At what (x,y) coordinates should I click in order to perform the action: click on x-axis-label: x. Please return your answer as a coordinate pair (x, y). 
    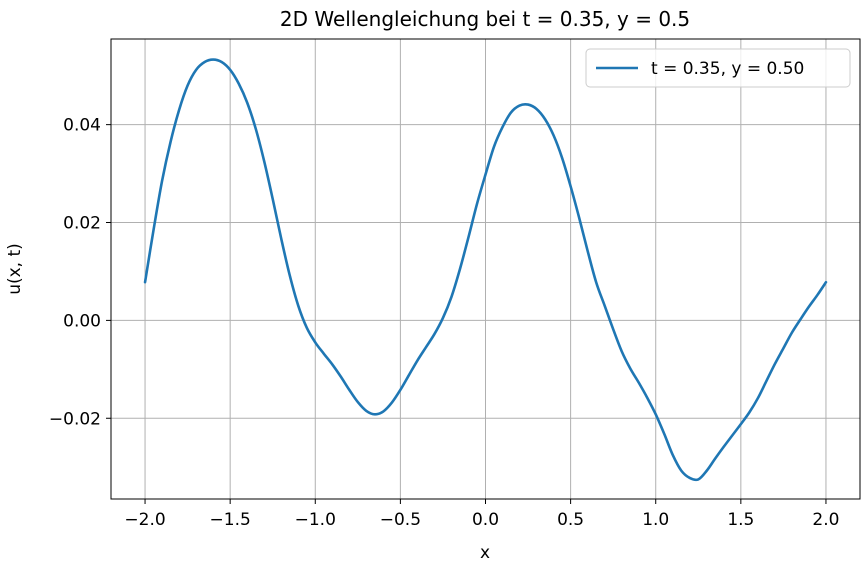
    Looking at the image, I should click on (485, 553).